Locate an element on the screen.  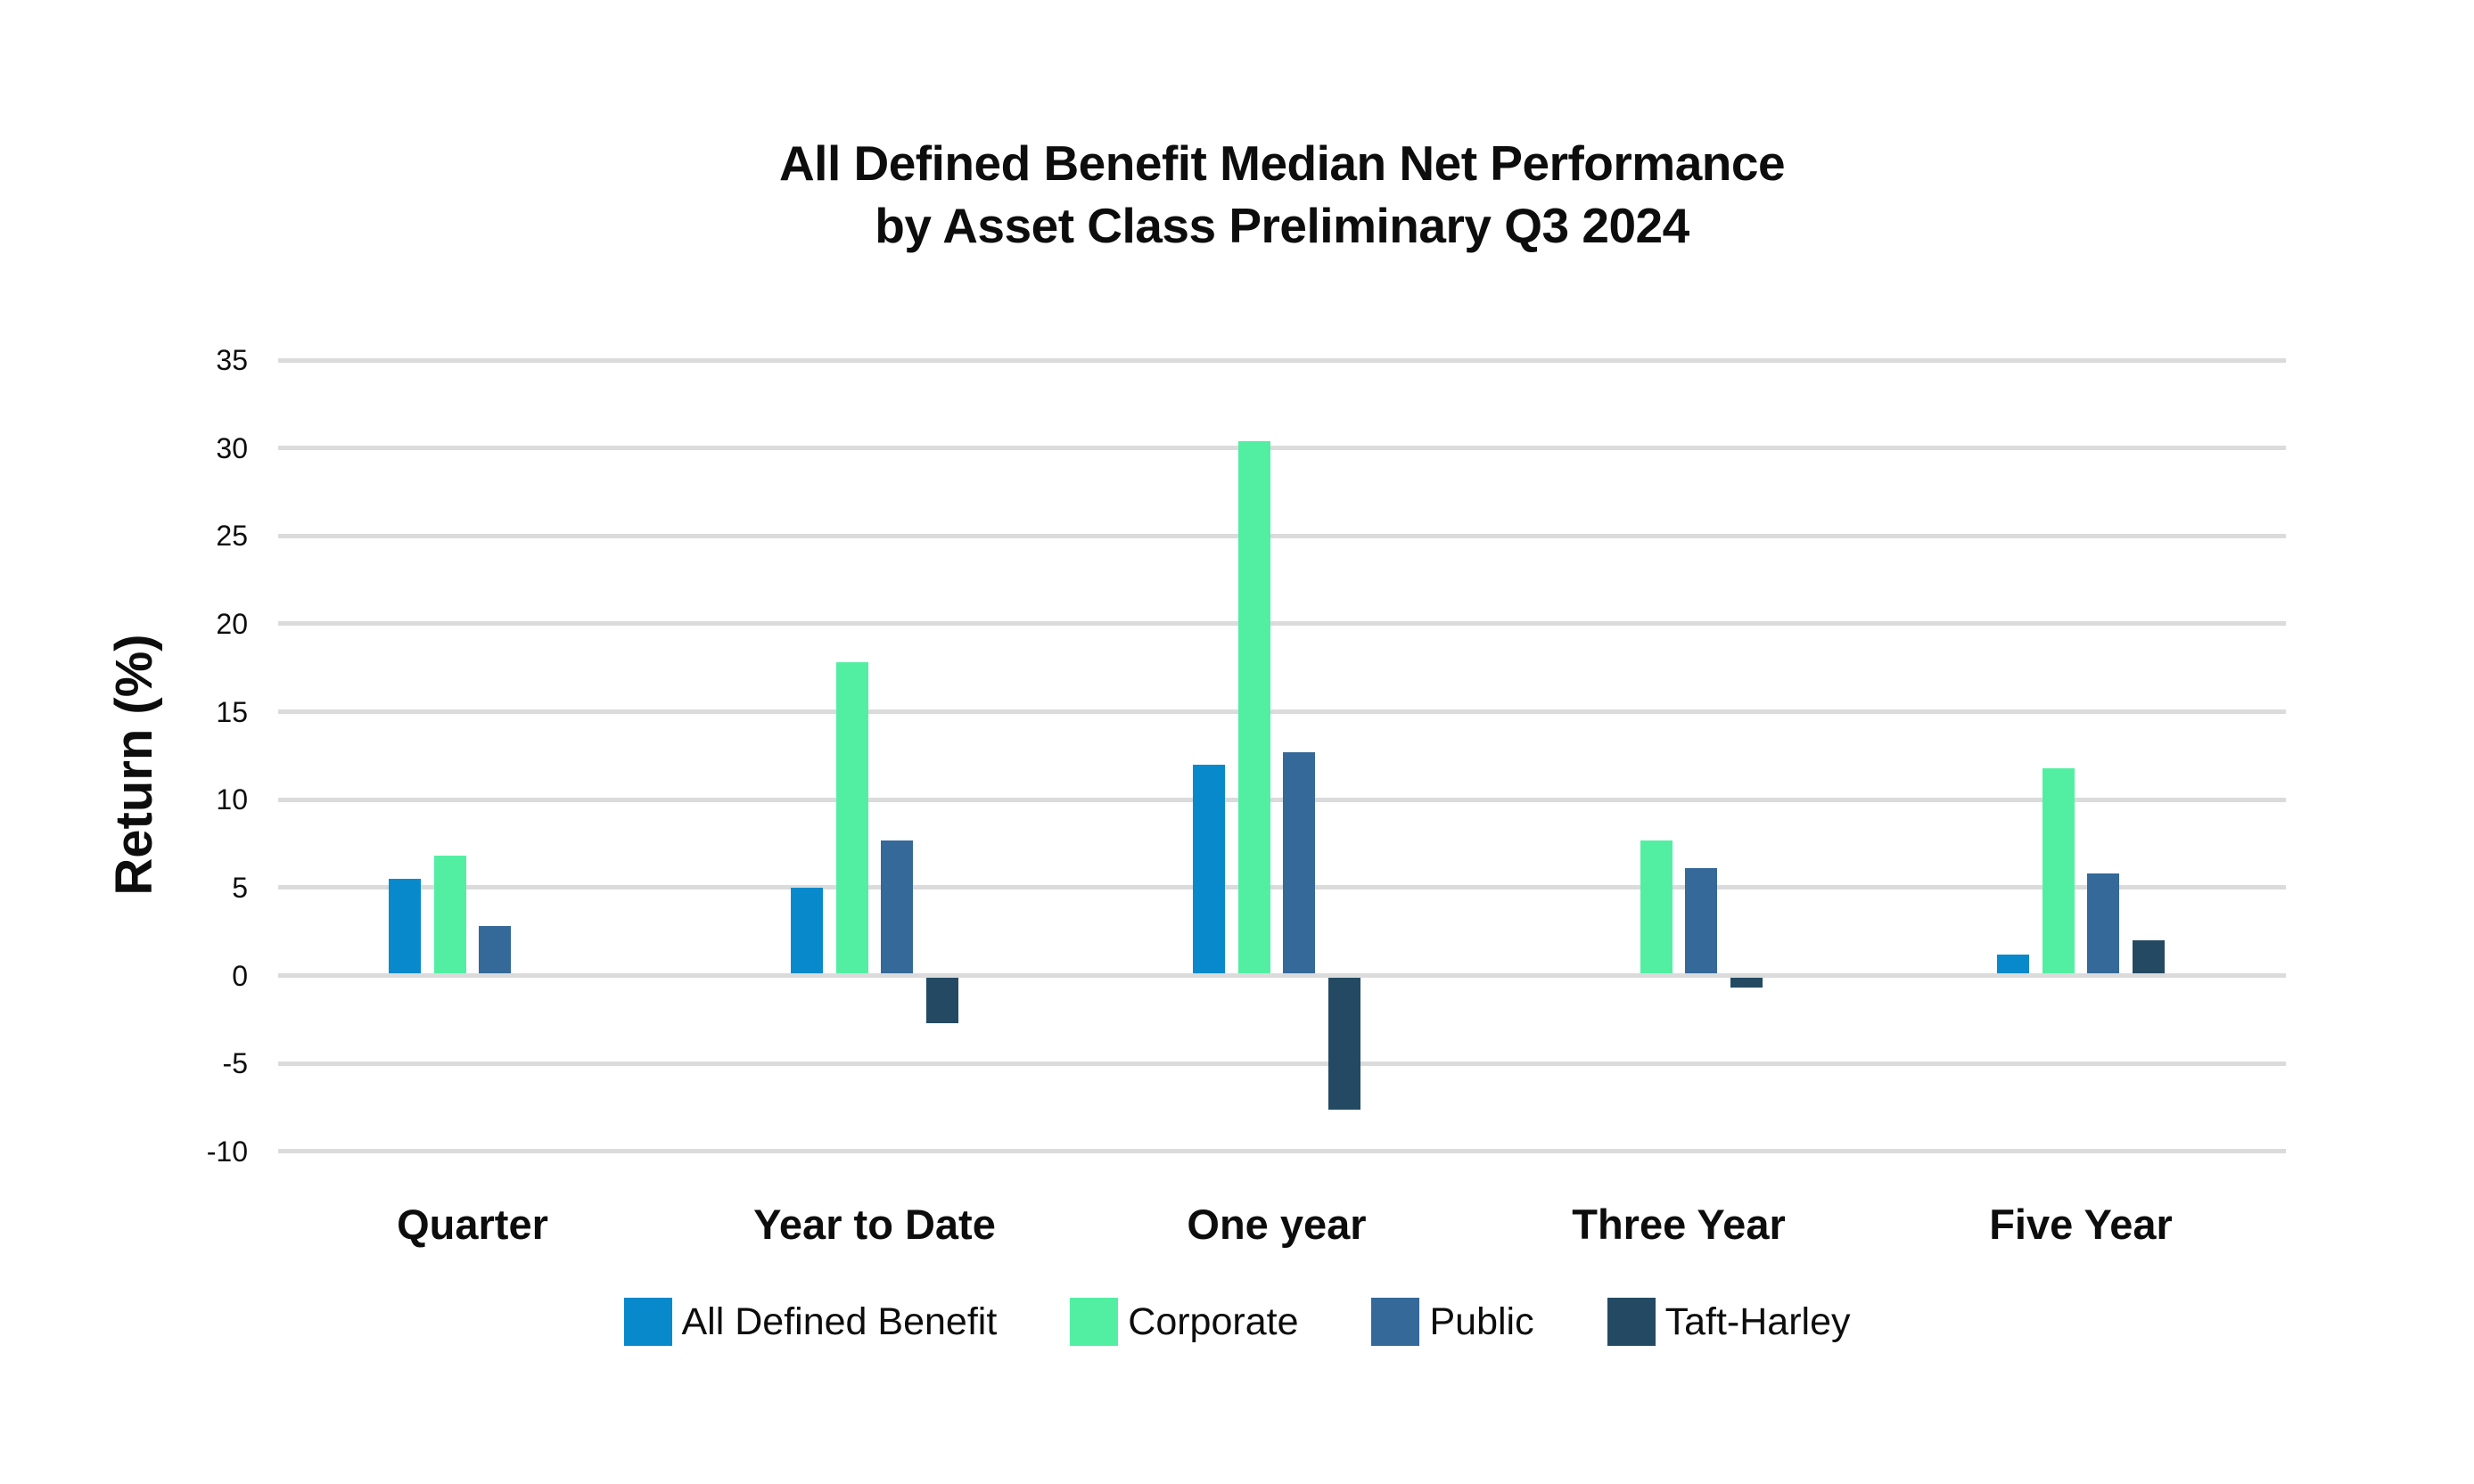
legend-swatch-taft-harley is located at coordinates (1631, 1322).